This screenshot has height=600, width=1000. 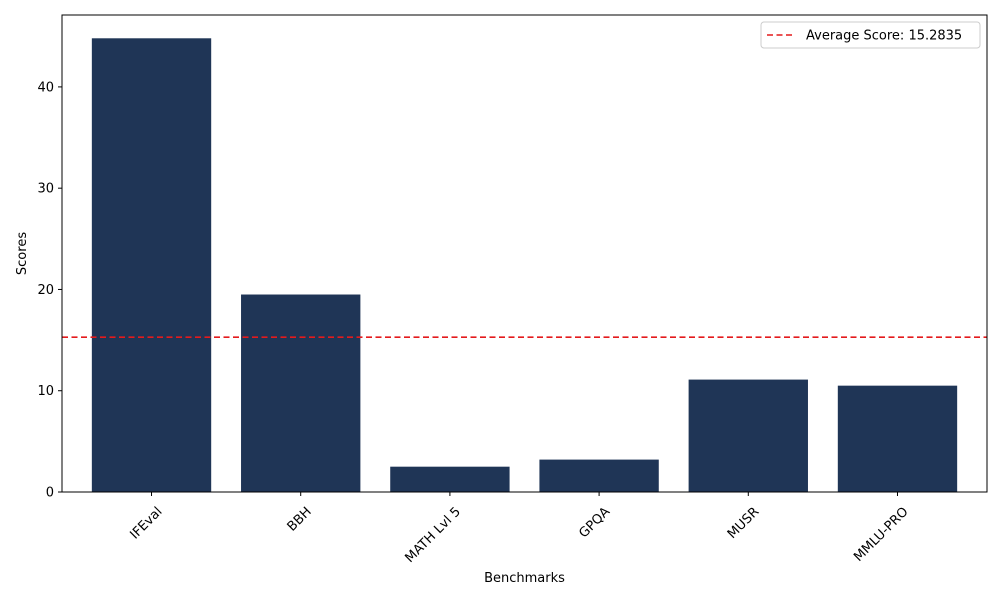 What do you see at coordinates (147, 523) in the screenshot?
I see `x-tick-label: IFEval` at bounding box center [147, 523].